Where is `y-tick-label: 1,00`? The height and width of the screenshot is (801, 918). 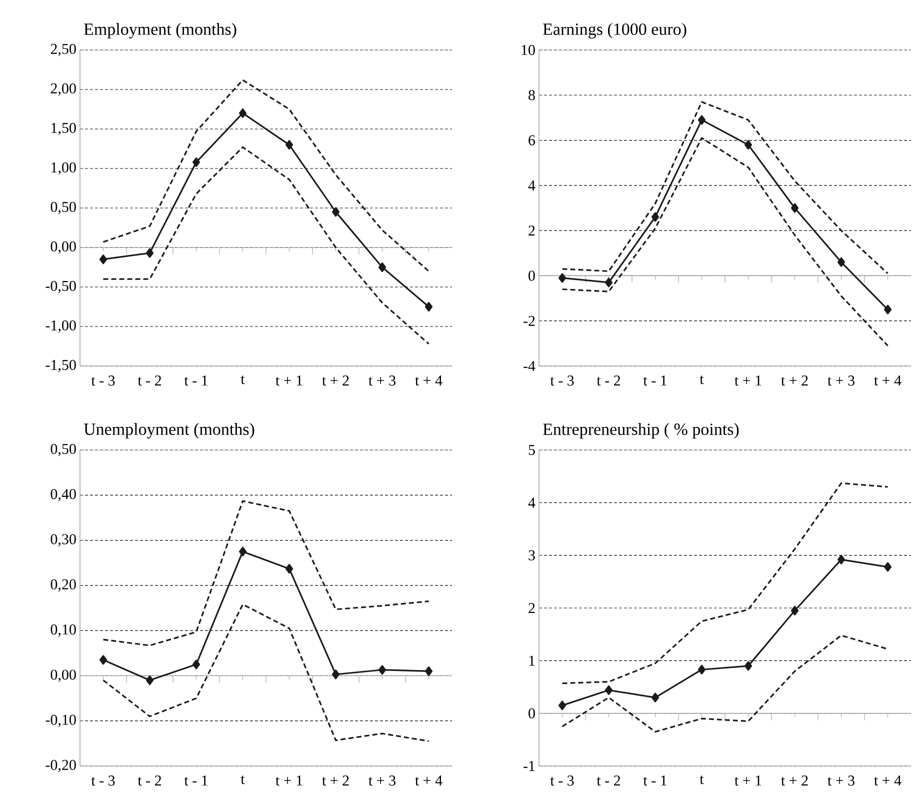 y-tick-label: 1,00 is located at coordinates (64, 168).